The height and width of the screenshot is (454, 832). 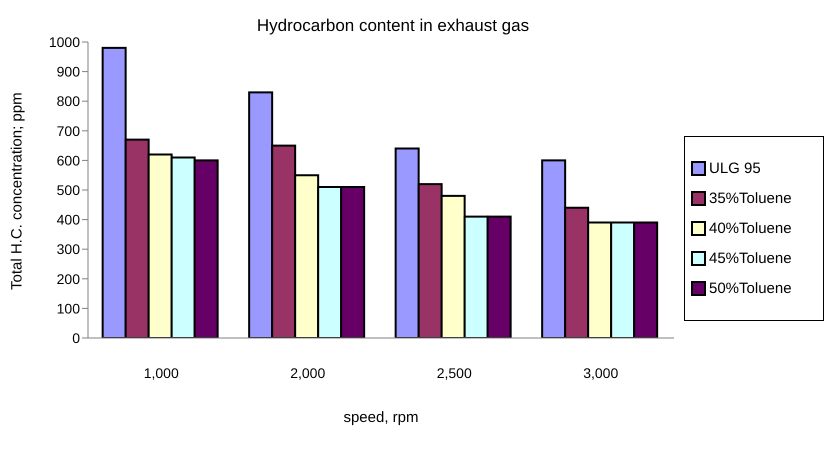 What do you see at coordinates (68, 130) in the screenshot?
I see `y-tick-label: 700` at bounding box center [68, 130].